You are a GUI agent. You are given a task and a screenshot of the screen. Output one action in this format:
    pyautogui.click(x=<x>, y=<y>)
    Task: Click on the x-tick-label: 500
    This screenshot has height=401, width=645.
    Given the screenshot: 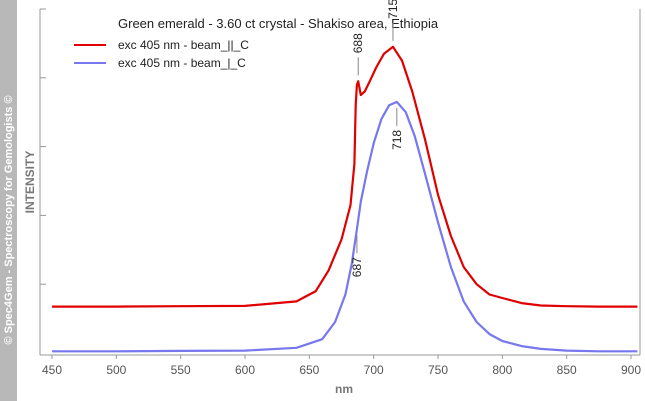 What is the action you would take?
    pyautogui.click(x=116, y=370)
    